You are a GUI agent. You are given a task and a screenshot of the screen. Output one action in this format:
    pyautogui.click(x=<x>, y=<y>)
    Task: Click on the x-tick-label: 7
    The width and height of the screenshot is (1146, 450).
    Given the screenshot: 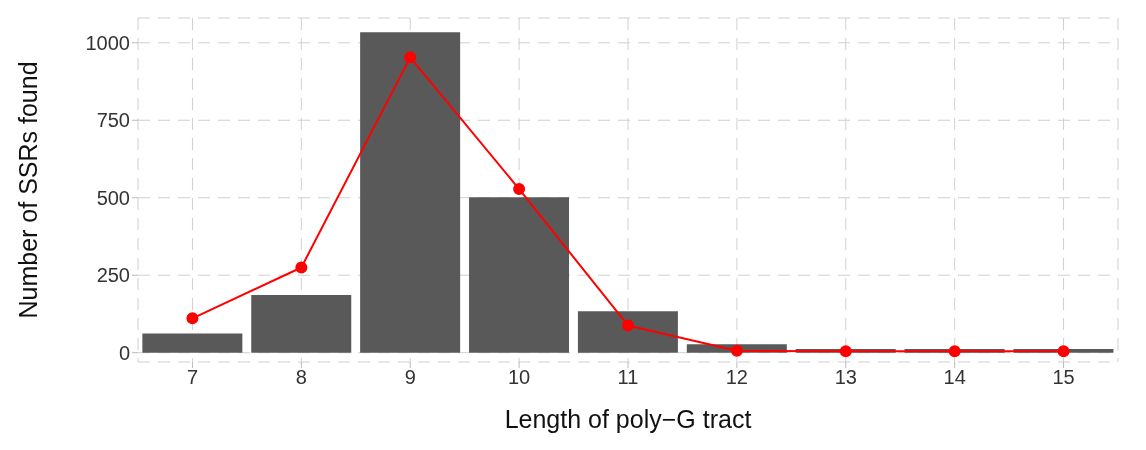 What is the action you would take?
    pyautogui.click(x=192, y=377)
    